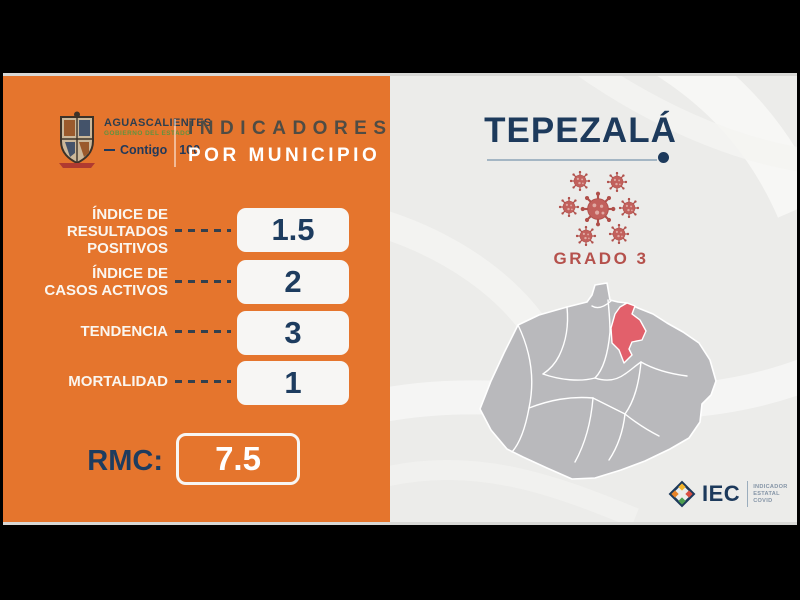  I want to click on municipality-borders, so click(599, 381).